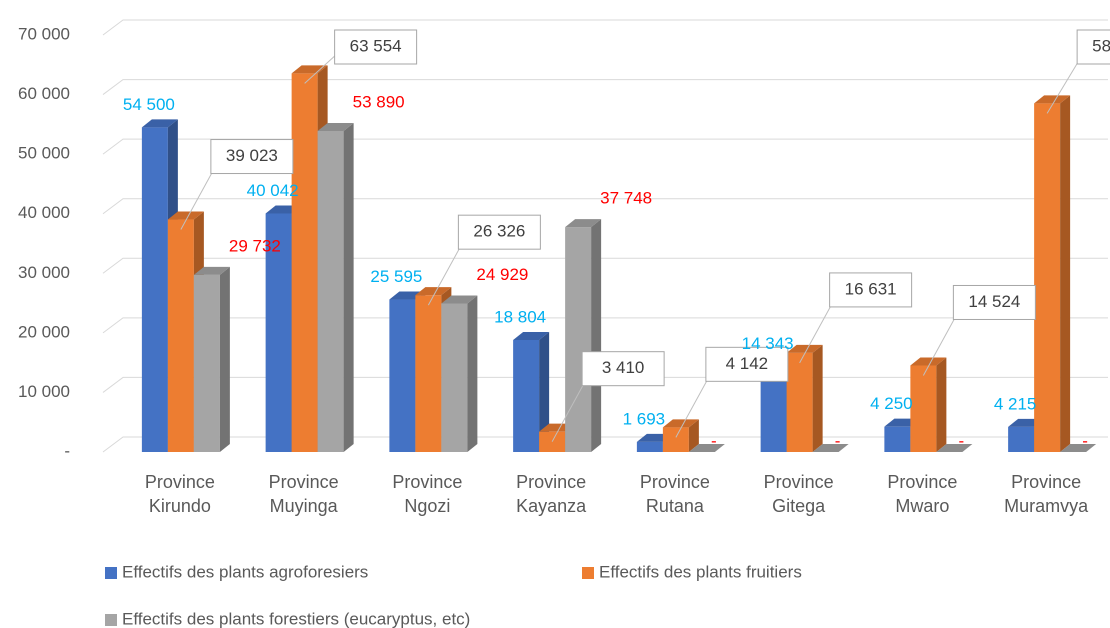 This screenshot has height=628, width=1110. What do you see at coordinates (255, 245) in the screenshot?
I see `data-label: 29 732` at bounding box center [255, 245].